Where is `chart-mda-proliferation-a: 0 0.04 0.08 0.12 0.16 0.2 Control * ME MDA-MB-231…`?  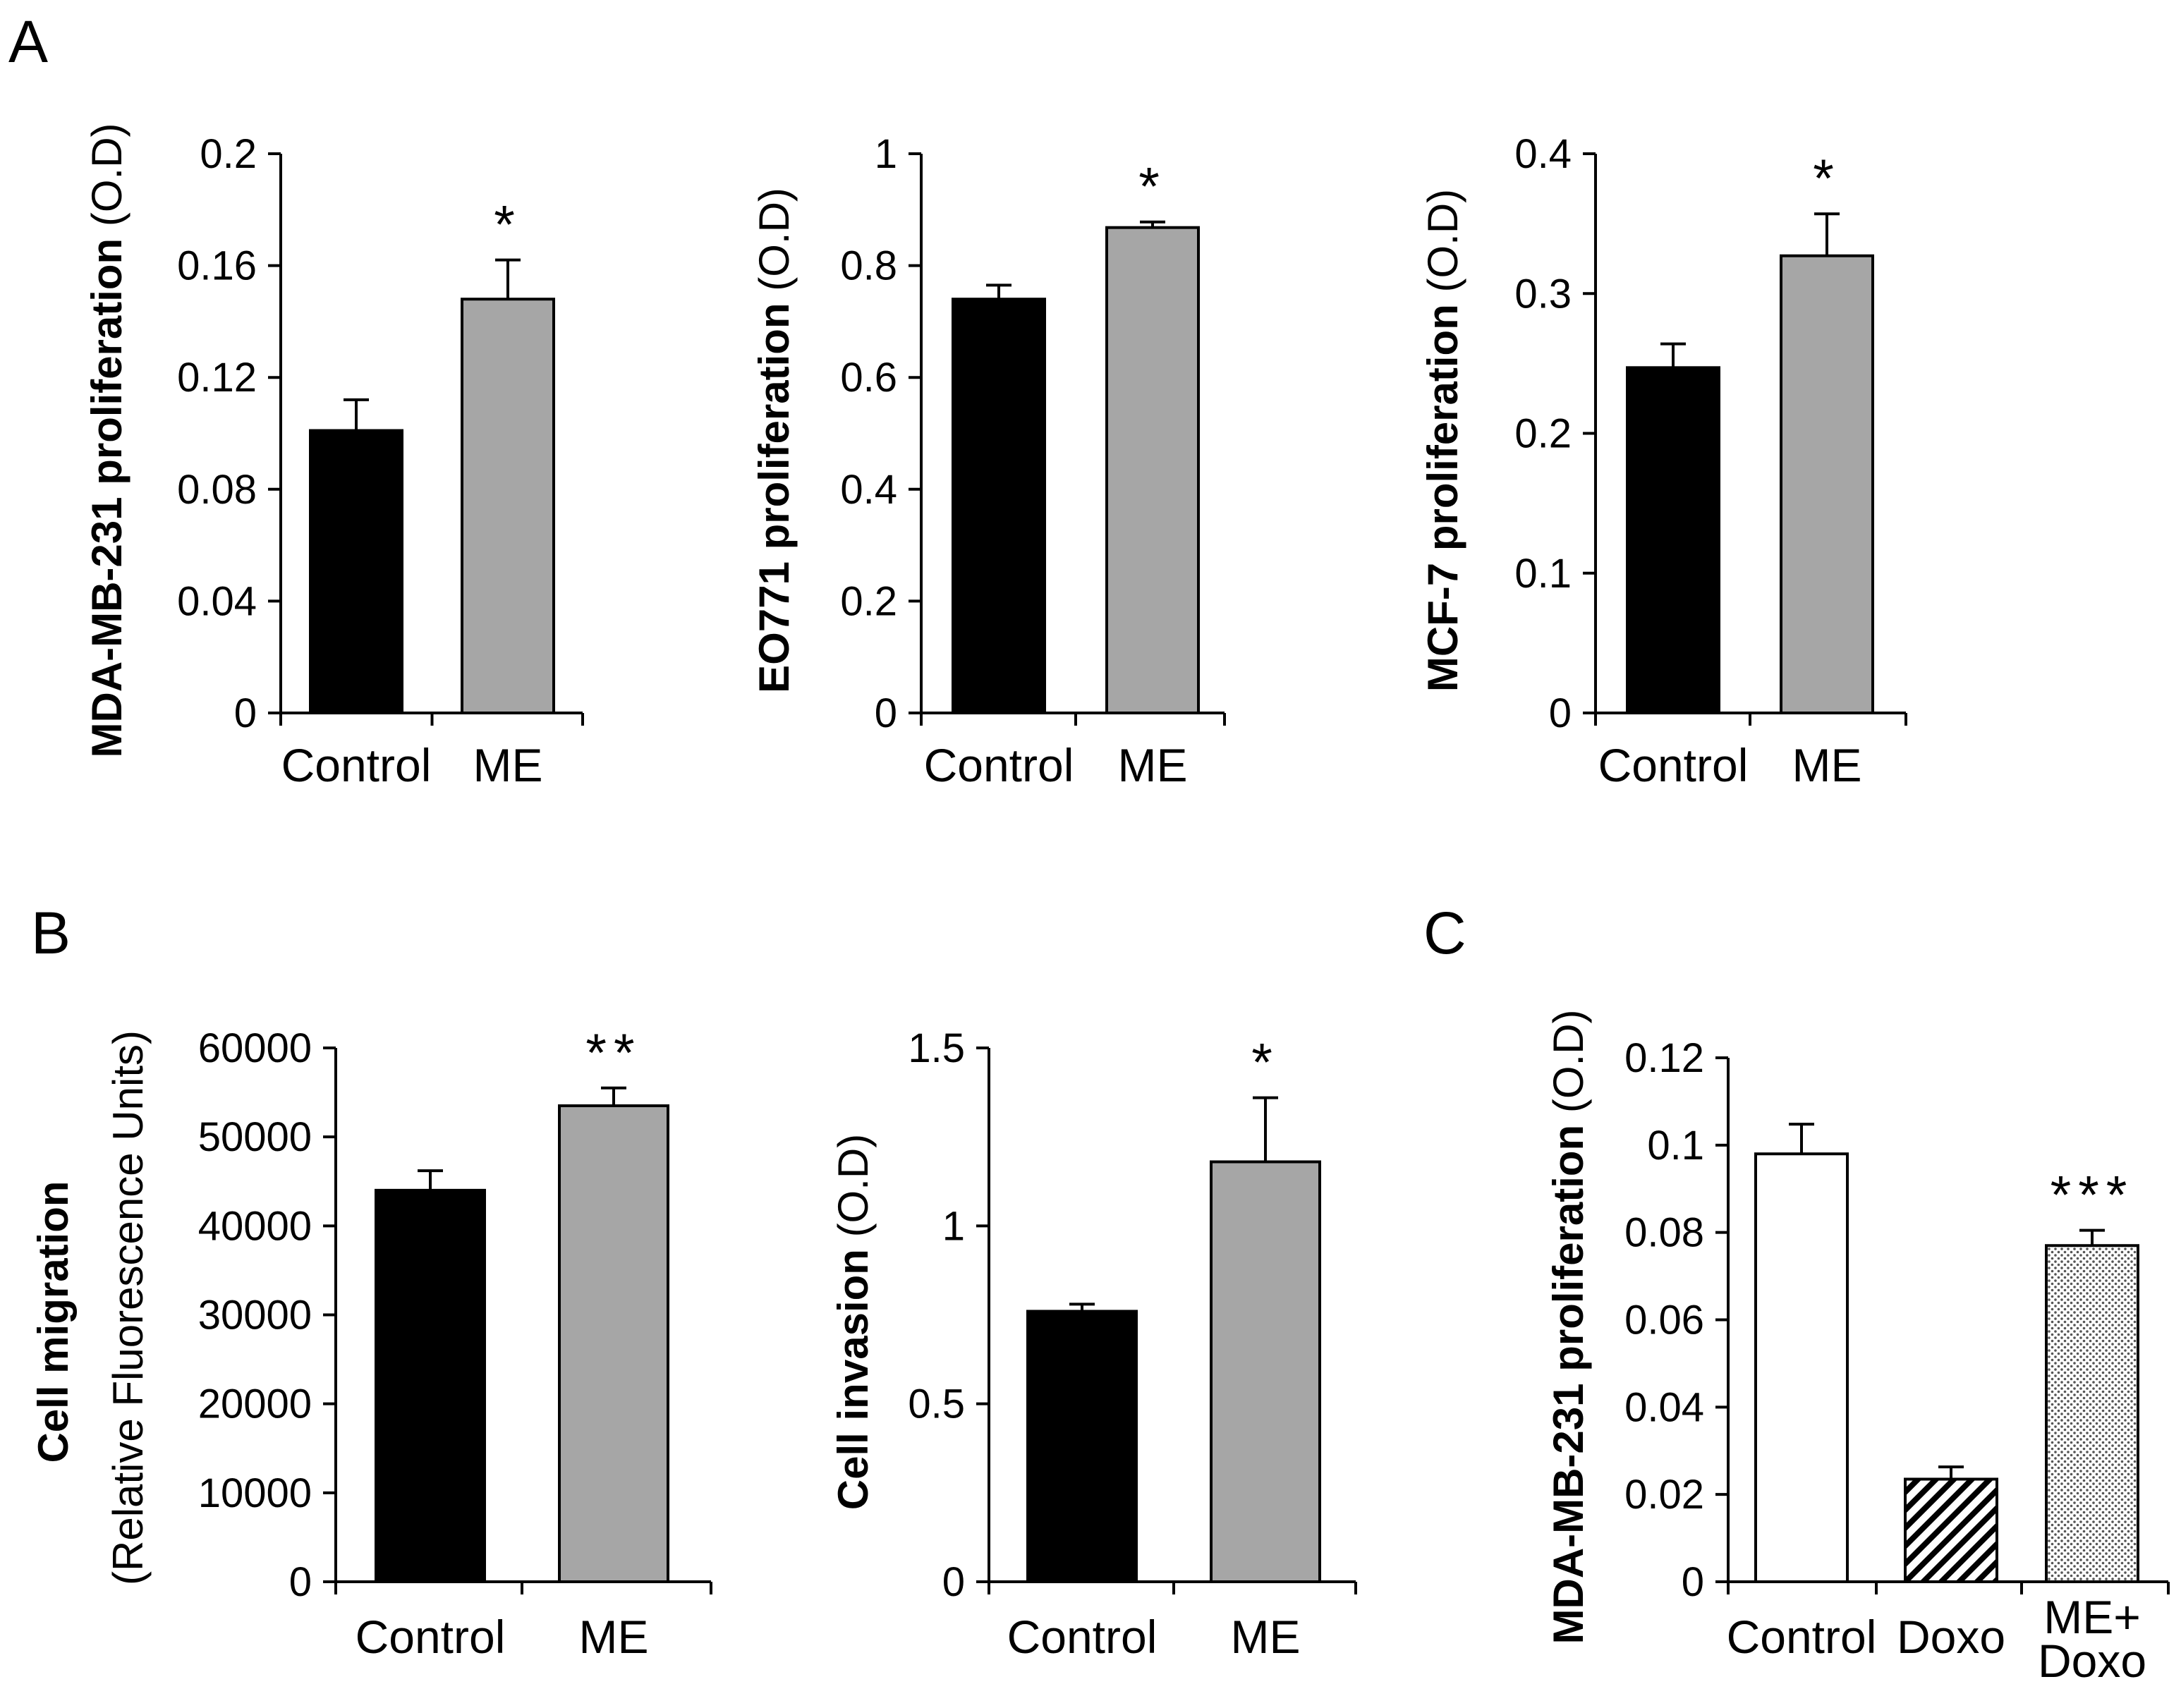
chart-mda-proliferation-a: 0 0.04 0.08 0.12 0.16 0.2 Control * ME MDA-MB-231… is located at coordinates (333, 457).